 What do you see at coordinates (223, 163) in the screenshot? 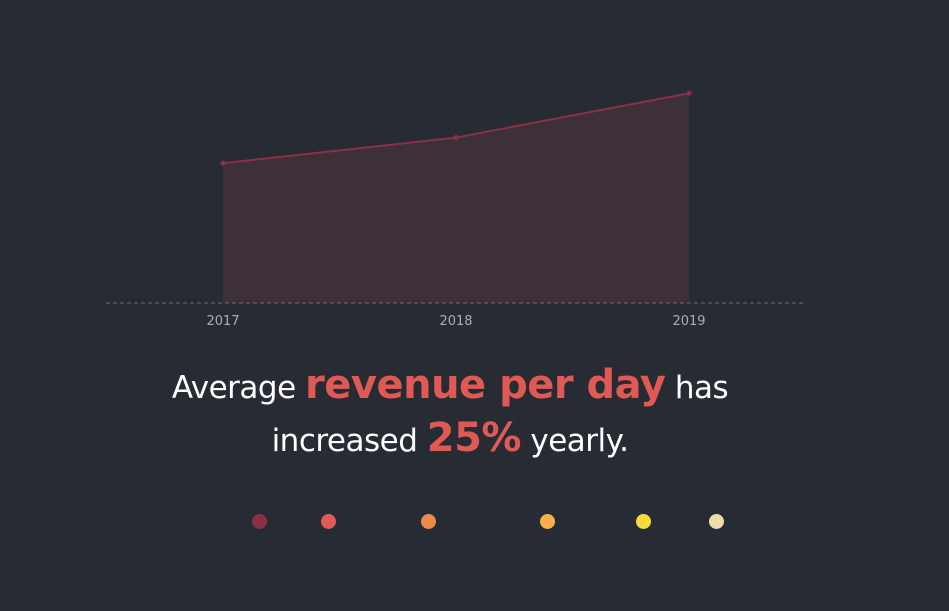
I see `data-point-2017` at bounding box center [223, 163].